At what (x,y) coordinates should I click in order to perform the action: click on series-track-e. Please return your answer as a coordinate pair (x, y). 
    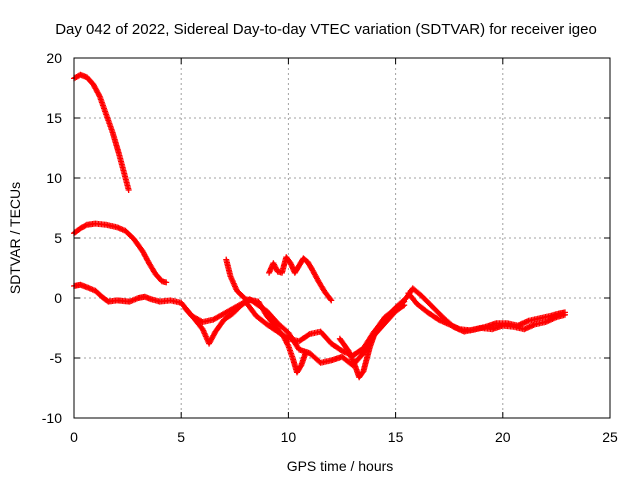
    Looking at the image, I should click on (266, 316).